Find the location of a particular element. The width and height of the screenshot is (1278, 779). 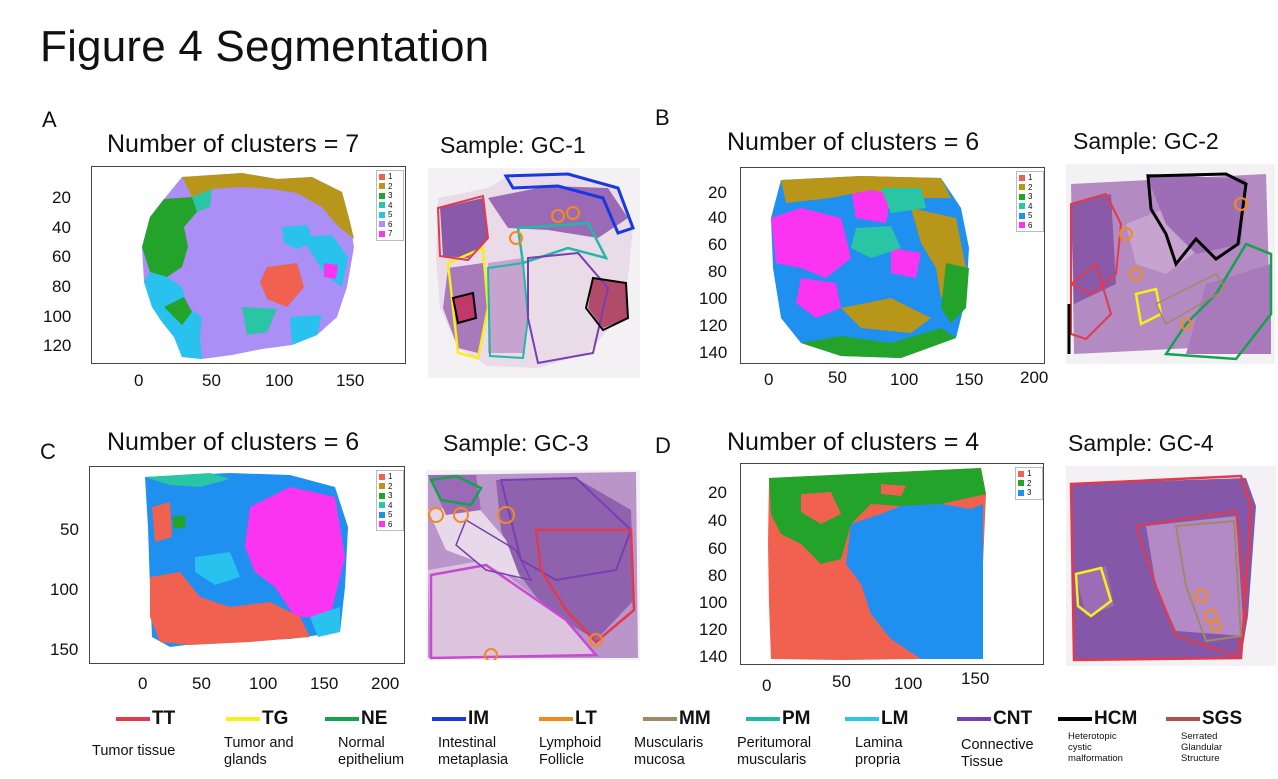

panel-a-cluster-map is located at coordinates (248, 266).